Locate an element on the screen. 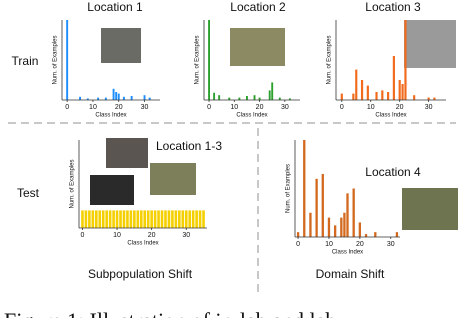 The image size is (462, 318). panel-caption: Domain Shift is located at coordinates (350, 274).